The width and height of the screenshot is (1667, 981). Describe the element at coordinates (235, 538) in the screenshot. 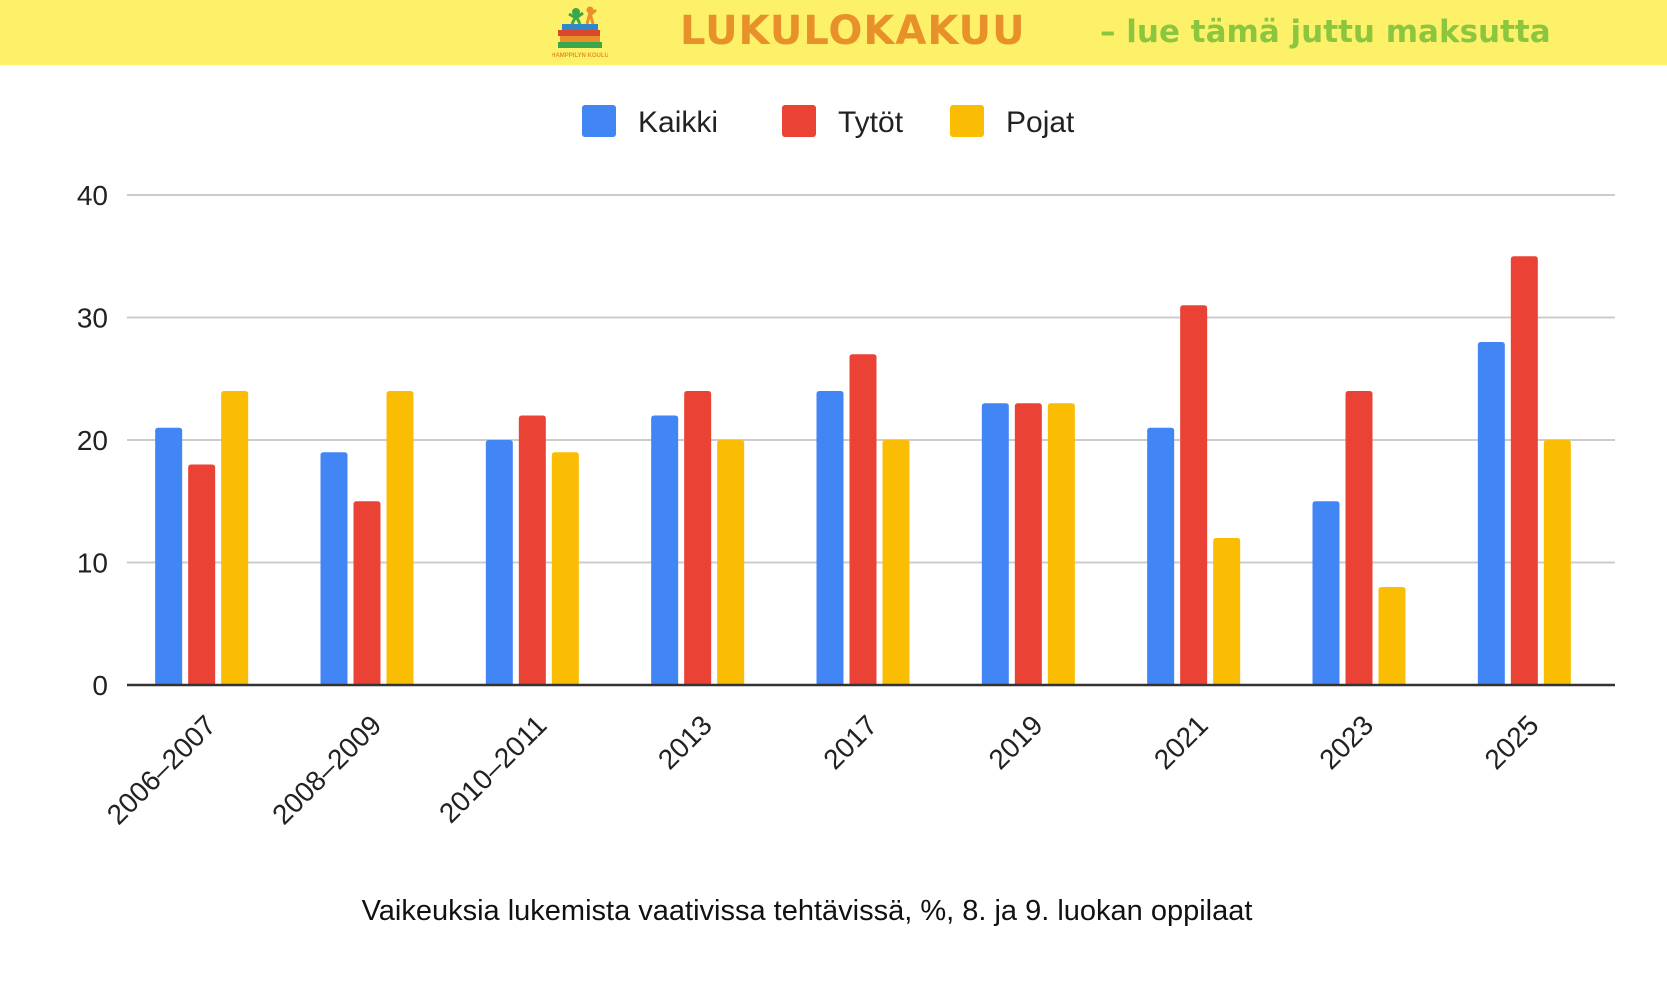

I see `bar-pojat-2006–2007` at that location.